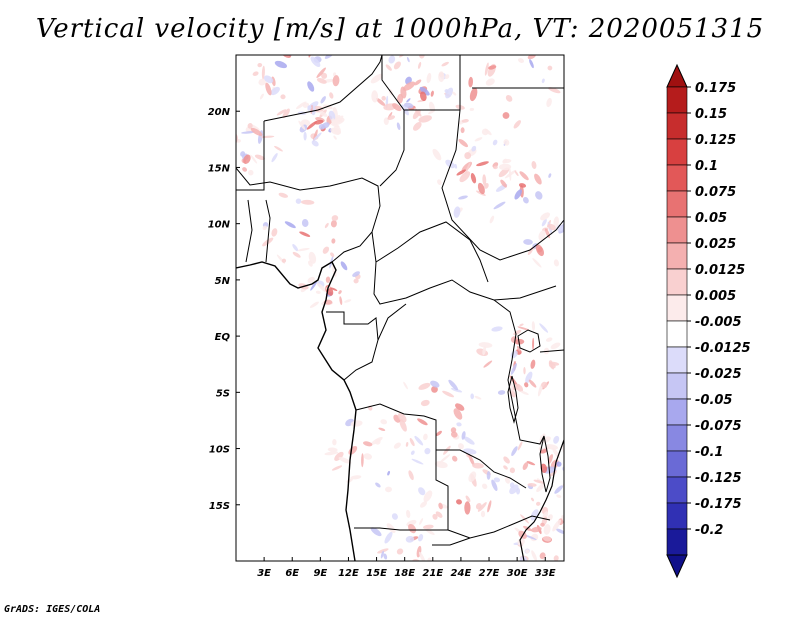 This screenshot has width=800, height=618. What do you see at coordinates (677, 75) in the screenshot?
I see `colorbar-top-arrow` at bounding box center [677, 75].